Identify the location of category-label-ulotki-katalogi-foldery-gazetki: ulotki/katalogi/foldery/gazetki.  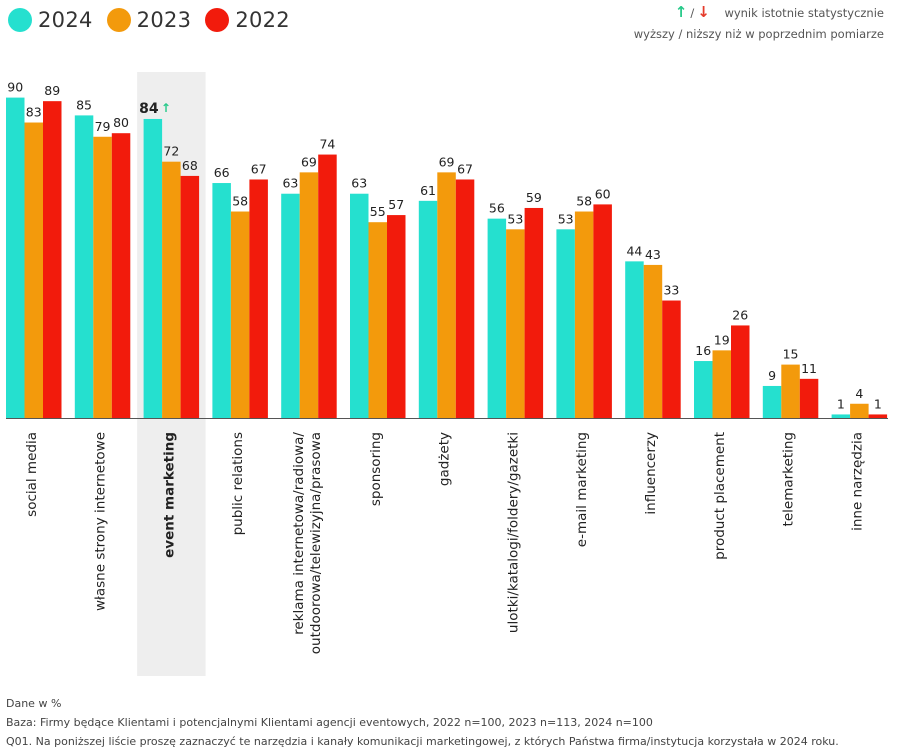
(513, 532).